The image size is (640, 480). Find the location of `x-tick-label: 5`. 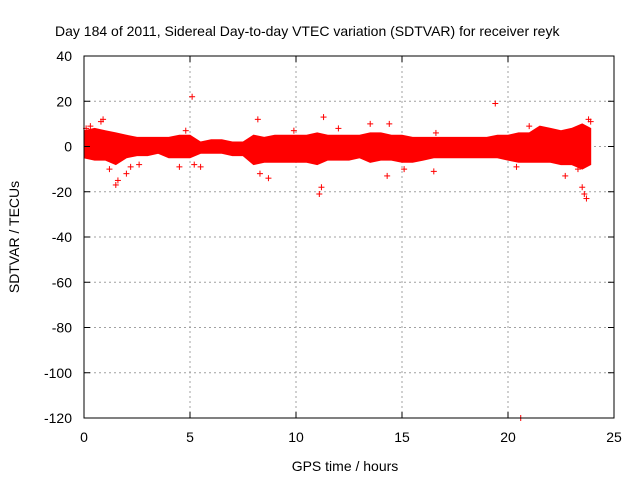

x-tick-label: 5 is located at coordinates (190, 437).